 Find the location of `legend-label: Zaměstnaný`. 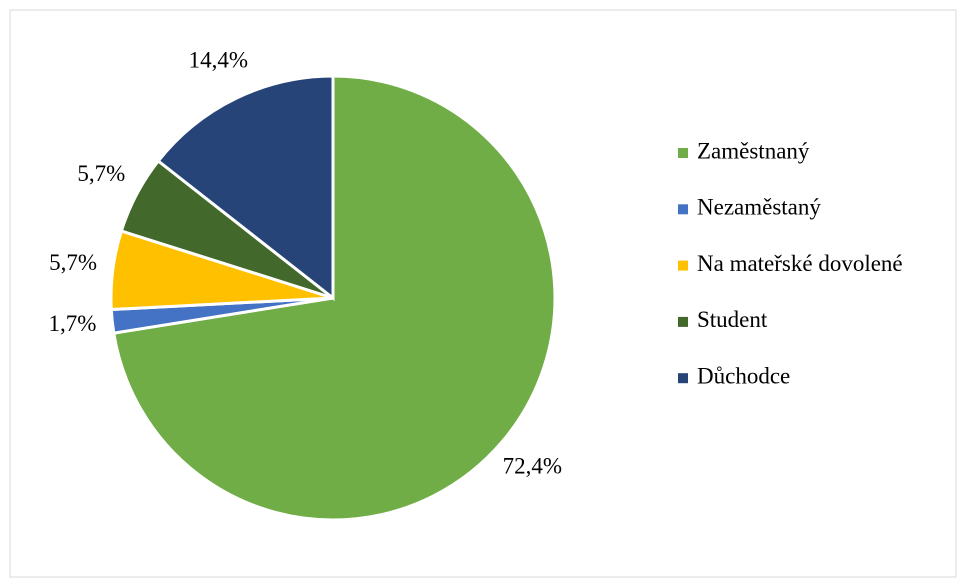

legend-label: Zaměstnaný is located at coordinates (753, 150).